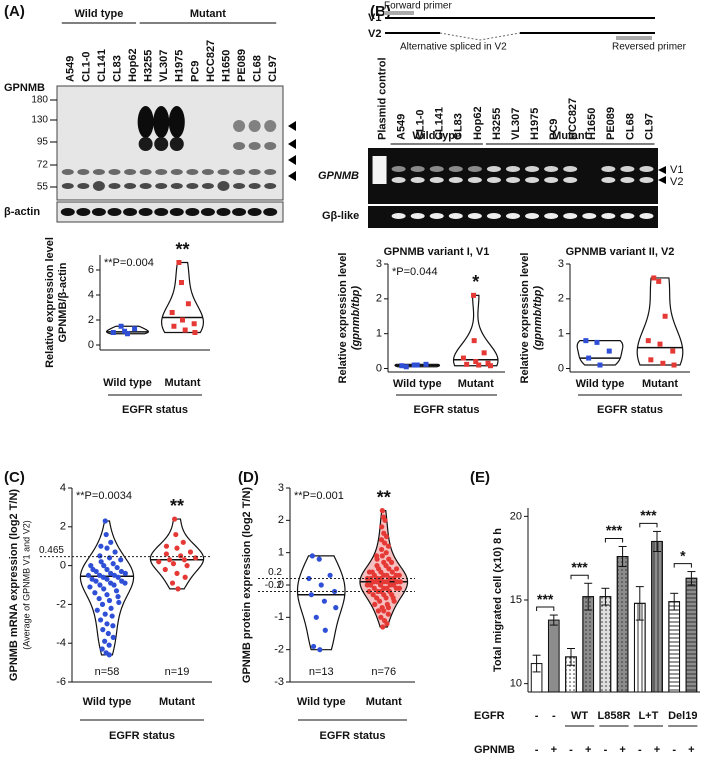 The image size is (709, 762). I want to click on lane-label: A549, so click(402, 127).